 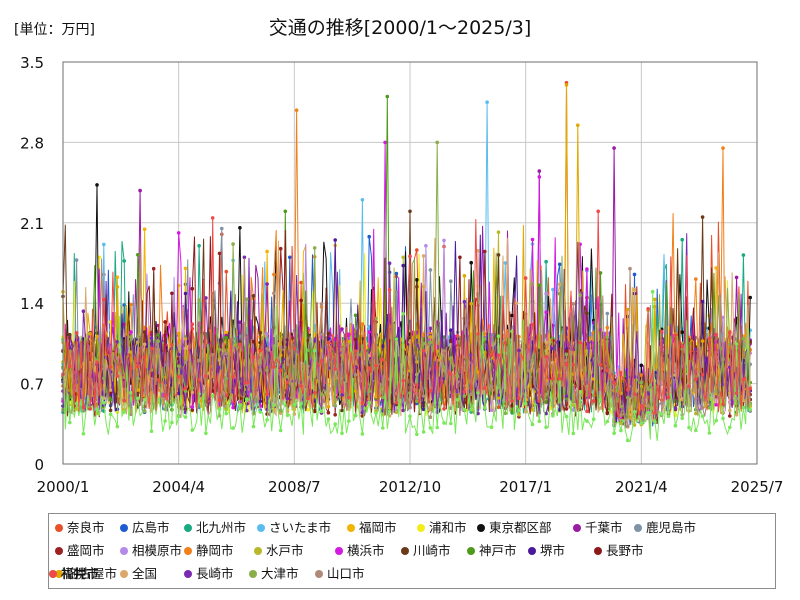 What do you see at coordinates (294, 528) in the screenshot?
I see `legend-item: さいたま市` at bounding box center [294, 528].